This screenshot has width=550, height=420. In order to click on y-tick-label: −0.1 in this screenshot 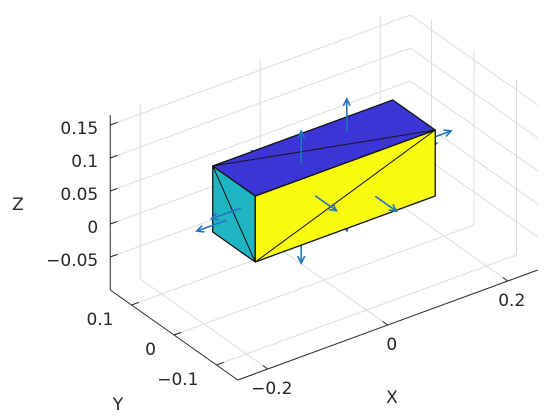, I will do `click(177, 380)`.